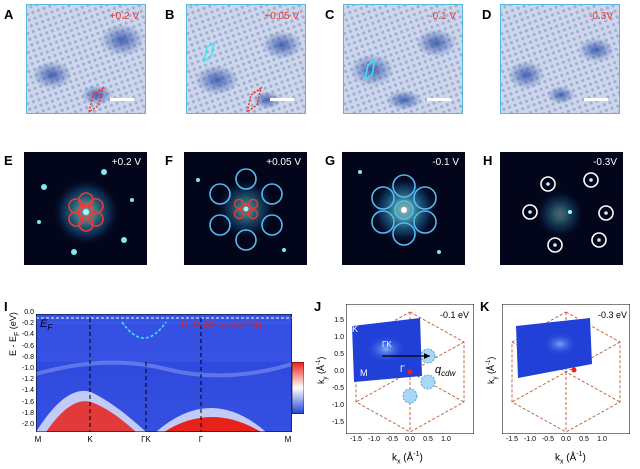  What do you see at coordinates (355, 329) in the screenshot?
I see `k-point-label: K` at bounding box center [355, 329].